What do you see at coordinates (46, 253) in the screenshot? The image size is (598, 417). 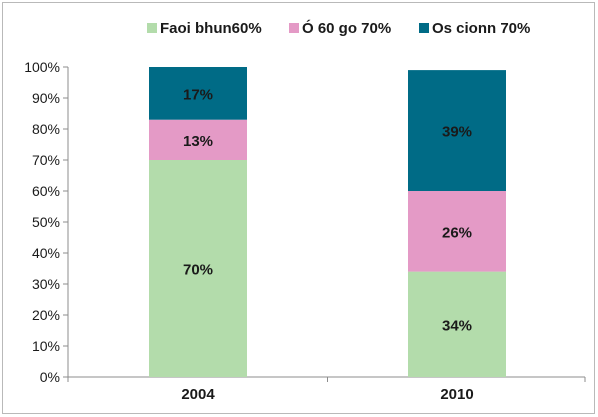 I see `y-tick-label: 40%` at bounding box center [46, 253].